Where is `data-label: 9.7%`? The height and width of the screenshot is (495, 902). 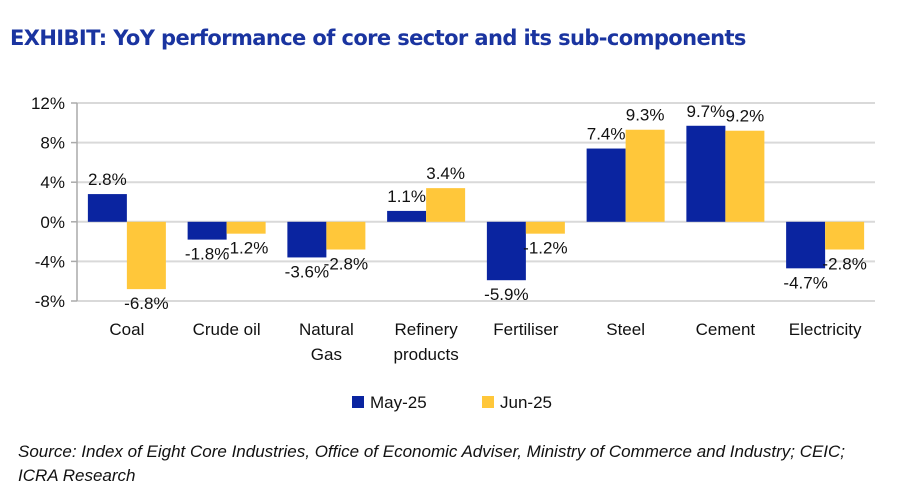
data-label: 9.7% is located at coordinates (706, 111).